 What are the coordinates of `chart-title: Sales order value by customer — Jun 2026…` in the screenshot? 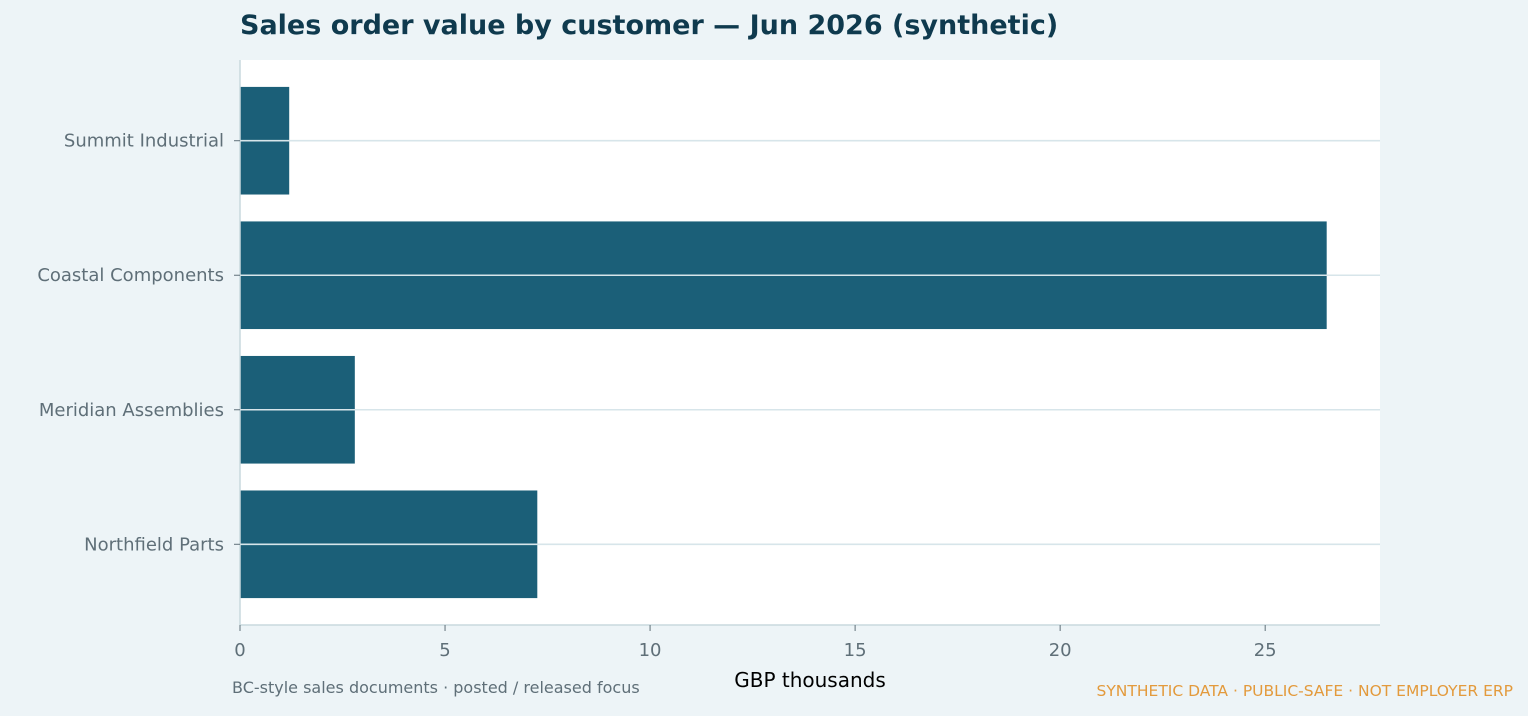 It's located at (649, 25).